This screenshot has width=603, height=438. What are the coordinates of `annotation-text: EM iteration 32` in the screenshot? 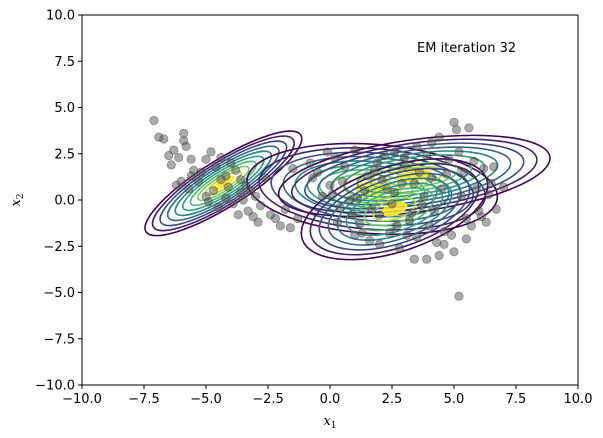 It's located at (466, 48).